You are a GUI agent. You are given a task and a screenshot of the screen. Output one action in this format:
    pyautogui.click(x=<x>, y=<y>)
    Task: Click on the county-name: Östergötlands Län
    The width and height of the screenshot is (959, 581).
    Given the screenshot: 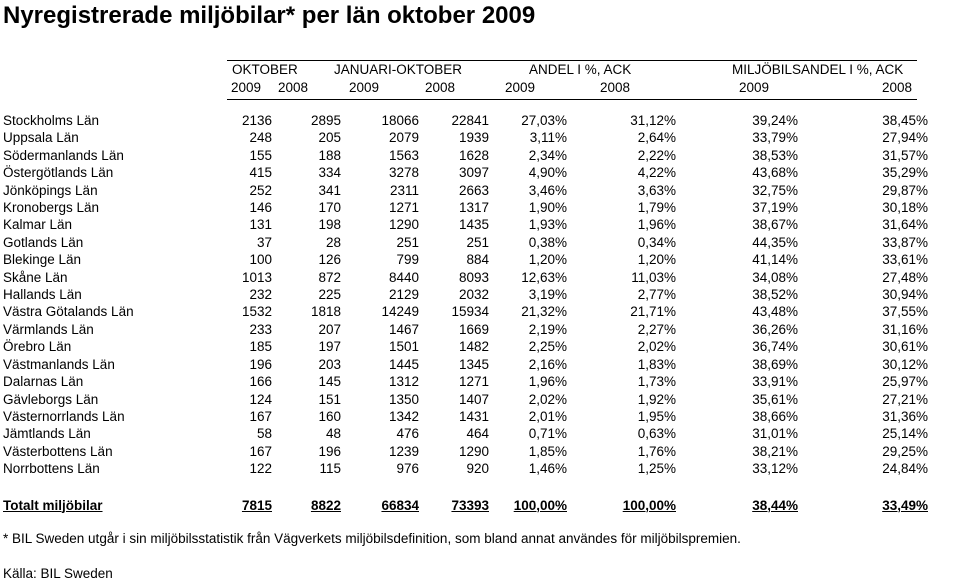 What is the action you would take?
    pyautogui.click(x=58, y=173)
    